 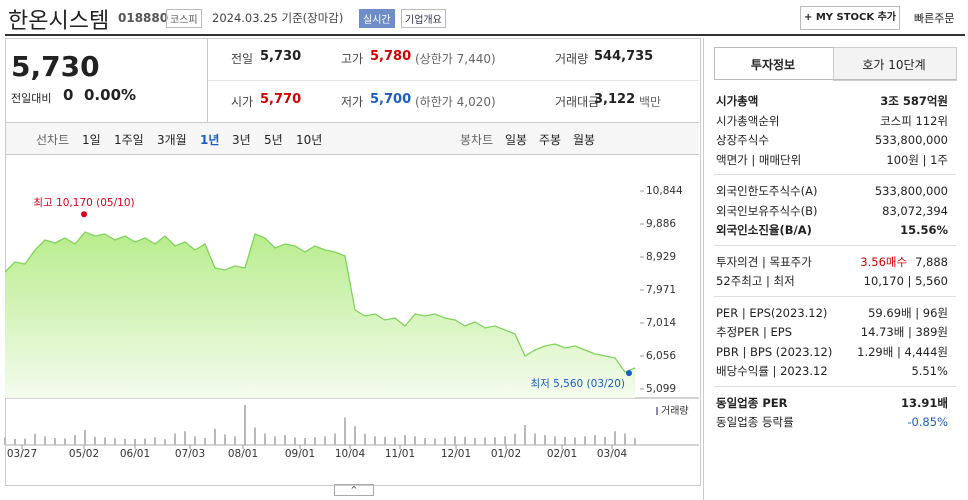 What do you see at coordinates (742, 140) in the screenshot?
I see `row-label: 상장주식수` at bounding box center [742, 140].